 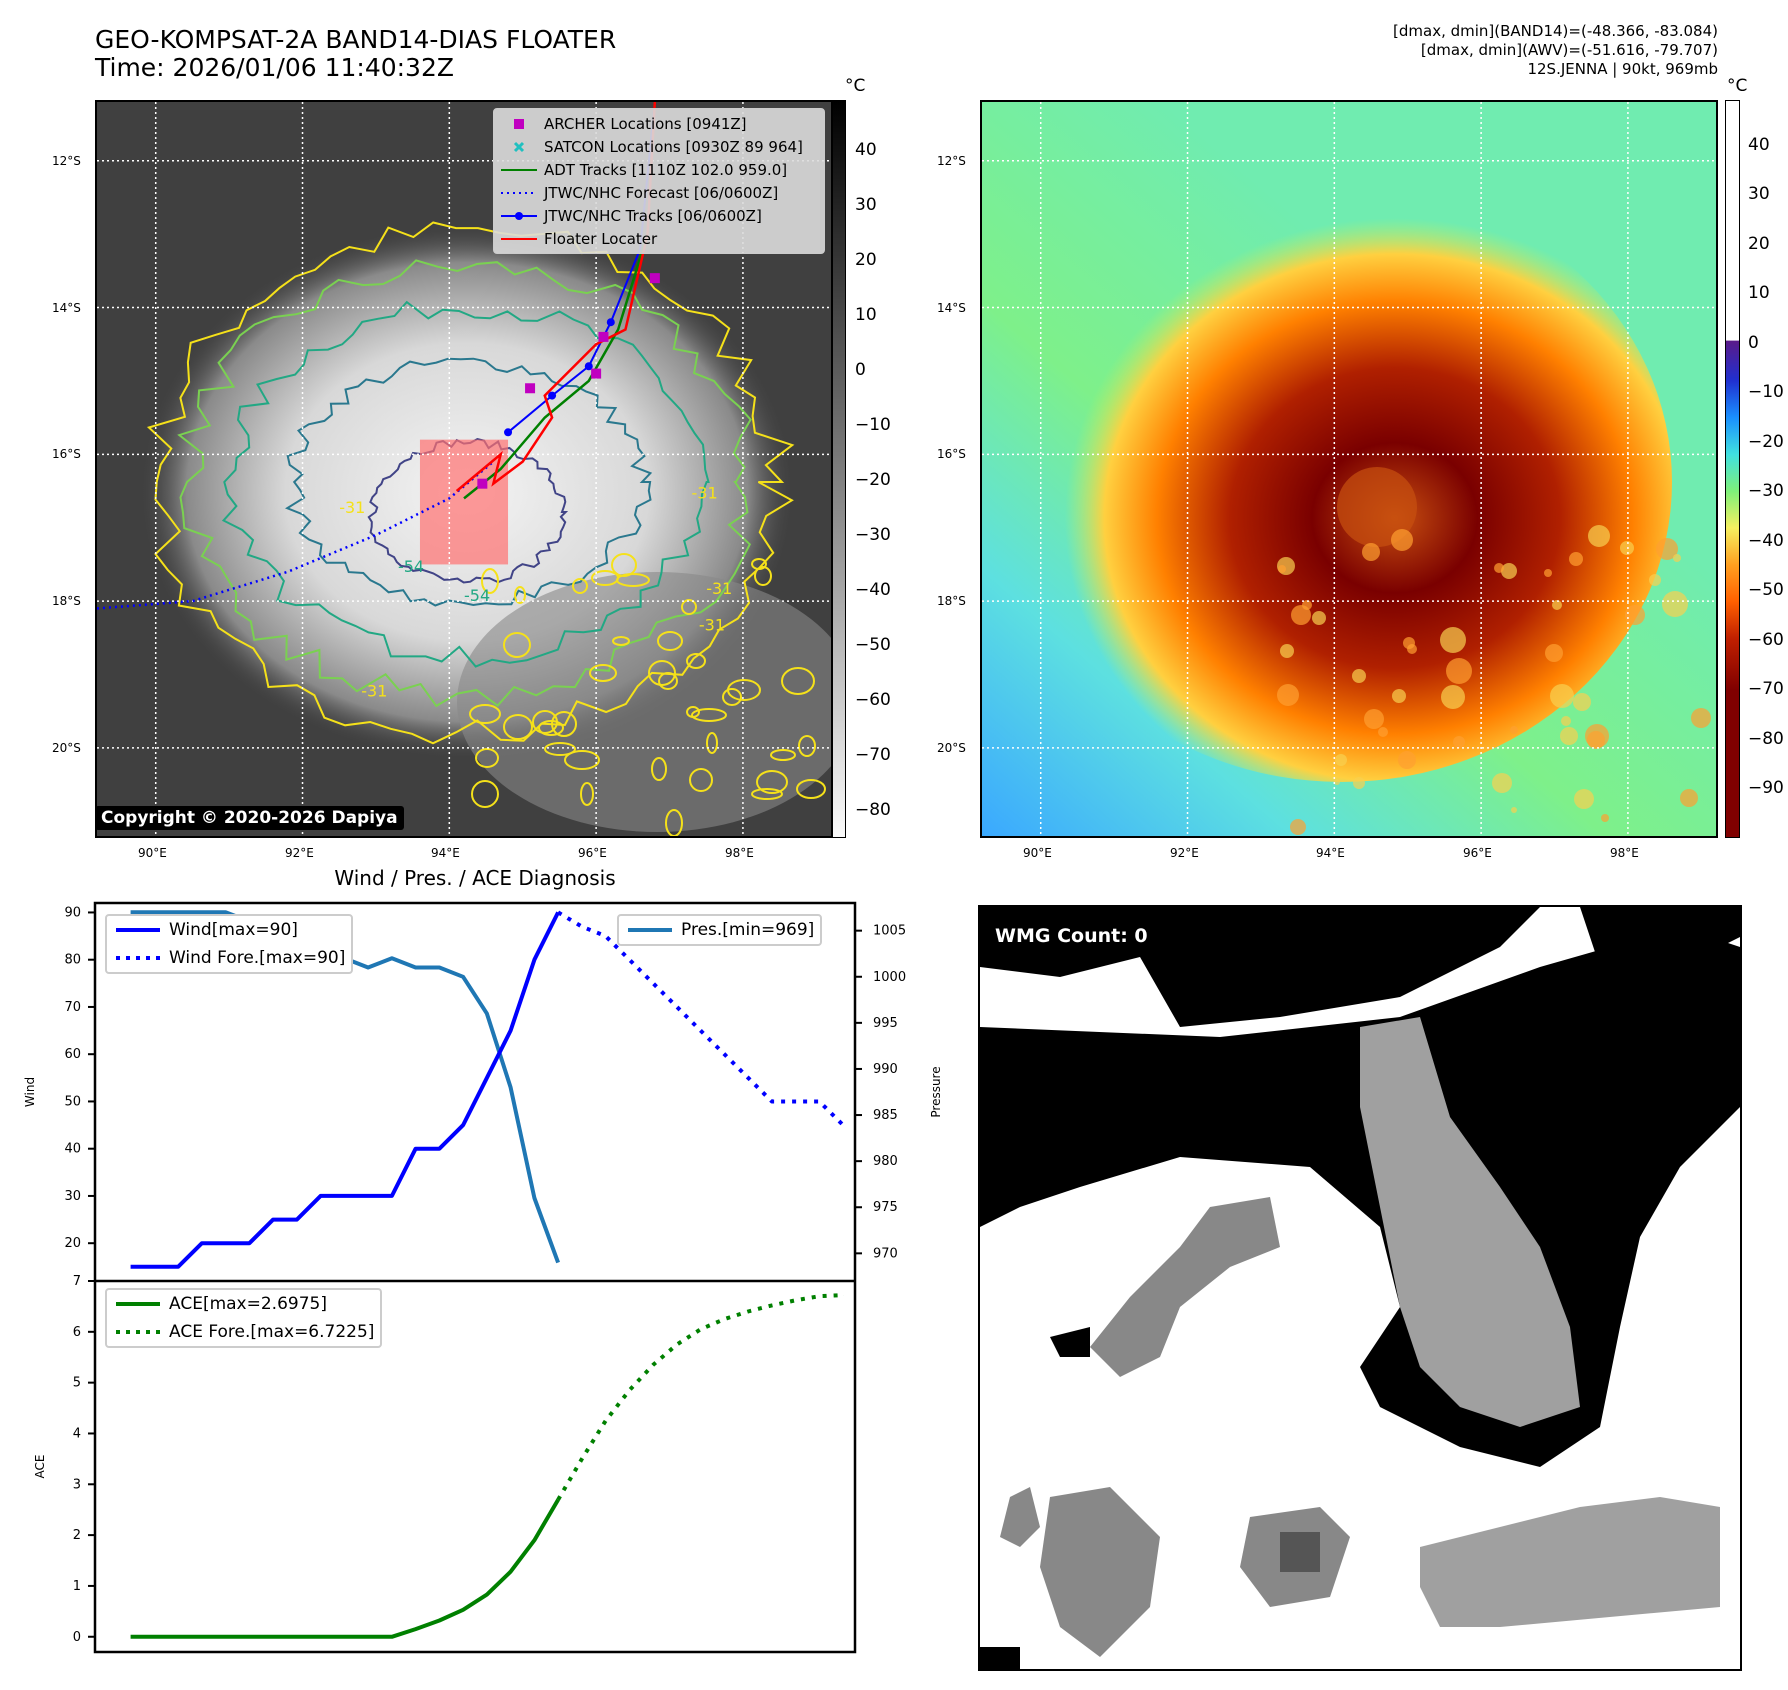 What do you see at coordinates (1766, 491) in the screenshot?
I see `colorbar-tick-label: −30` at bounding box center [1766, 491].